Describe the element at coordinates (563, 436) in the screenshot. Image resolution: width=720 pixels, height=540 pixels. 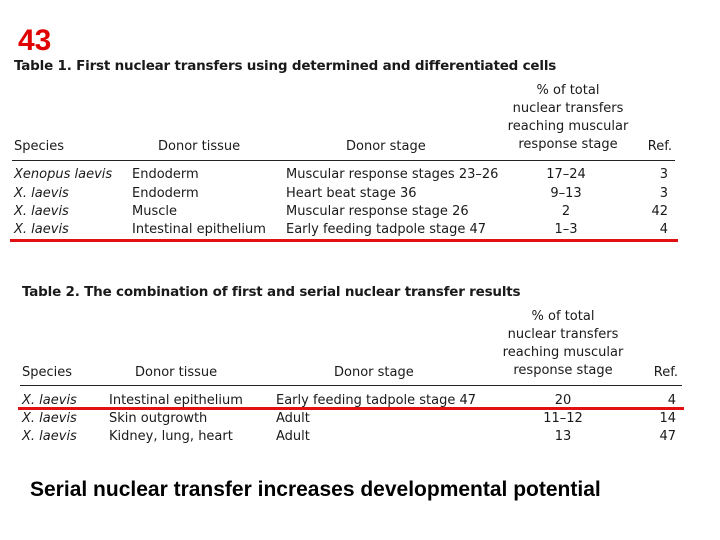
I see `cell-percent: 13` at that location.